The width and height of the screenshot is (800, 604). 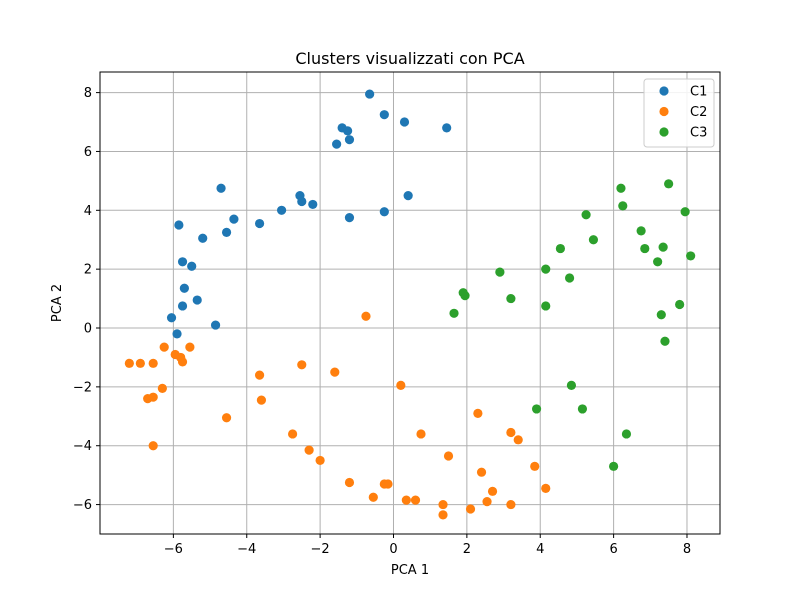 What do you see at coordinates (698, 112) in the screenshot?
I see `legend-label-c2: C2` at bounding box center [698, 112].